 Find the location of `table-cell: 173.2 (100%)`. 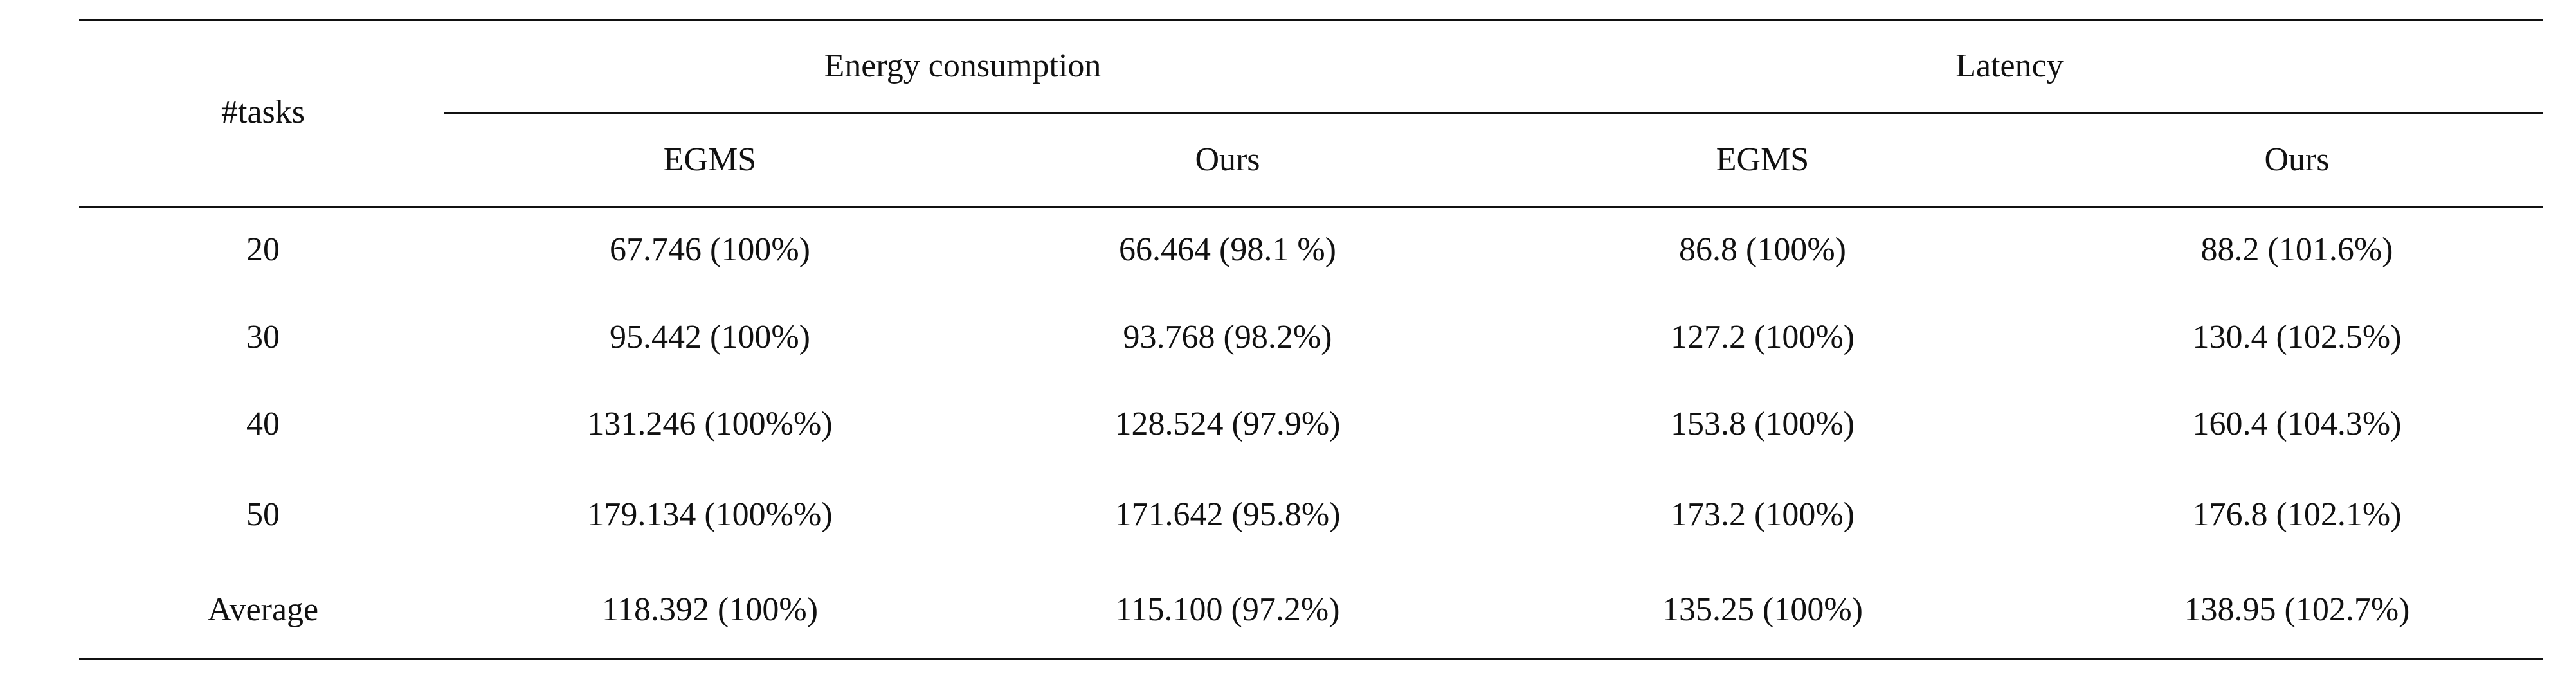

table-cell: 173.2 (100%) is located at coordinates (1763, 514).